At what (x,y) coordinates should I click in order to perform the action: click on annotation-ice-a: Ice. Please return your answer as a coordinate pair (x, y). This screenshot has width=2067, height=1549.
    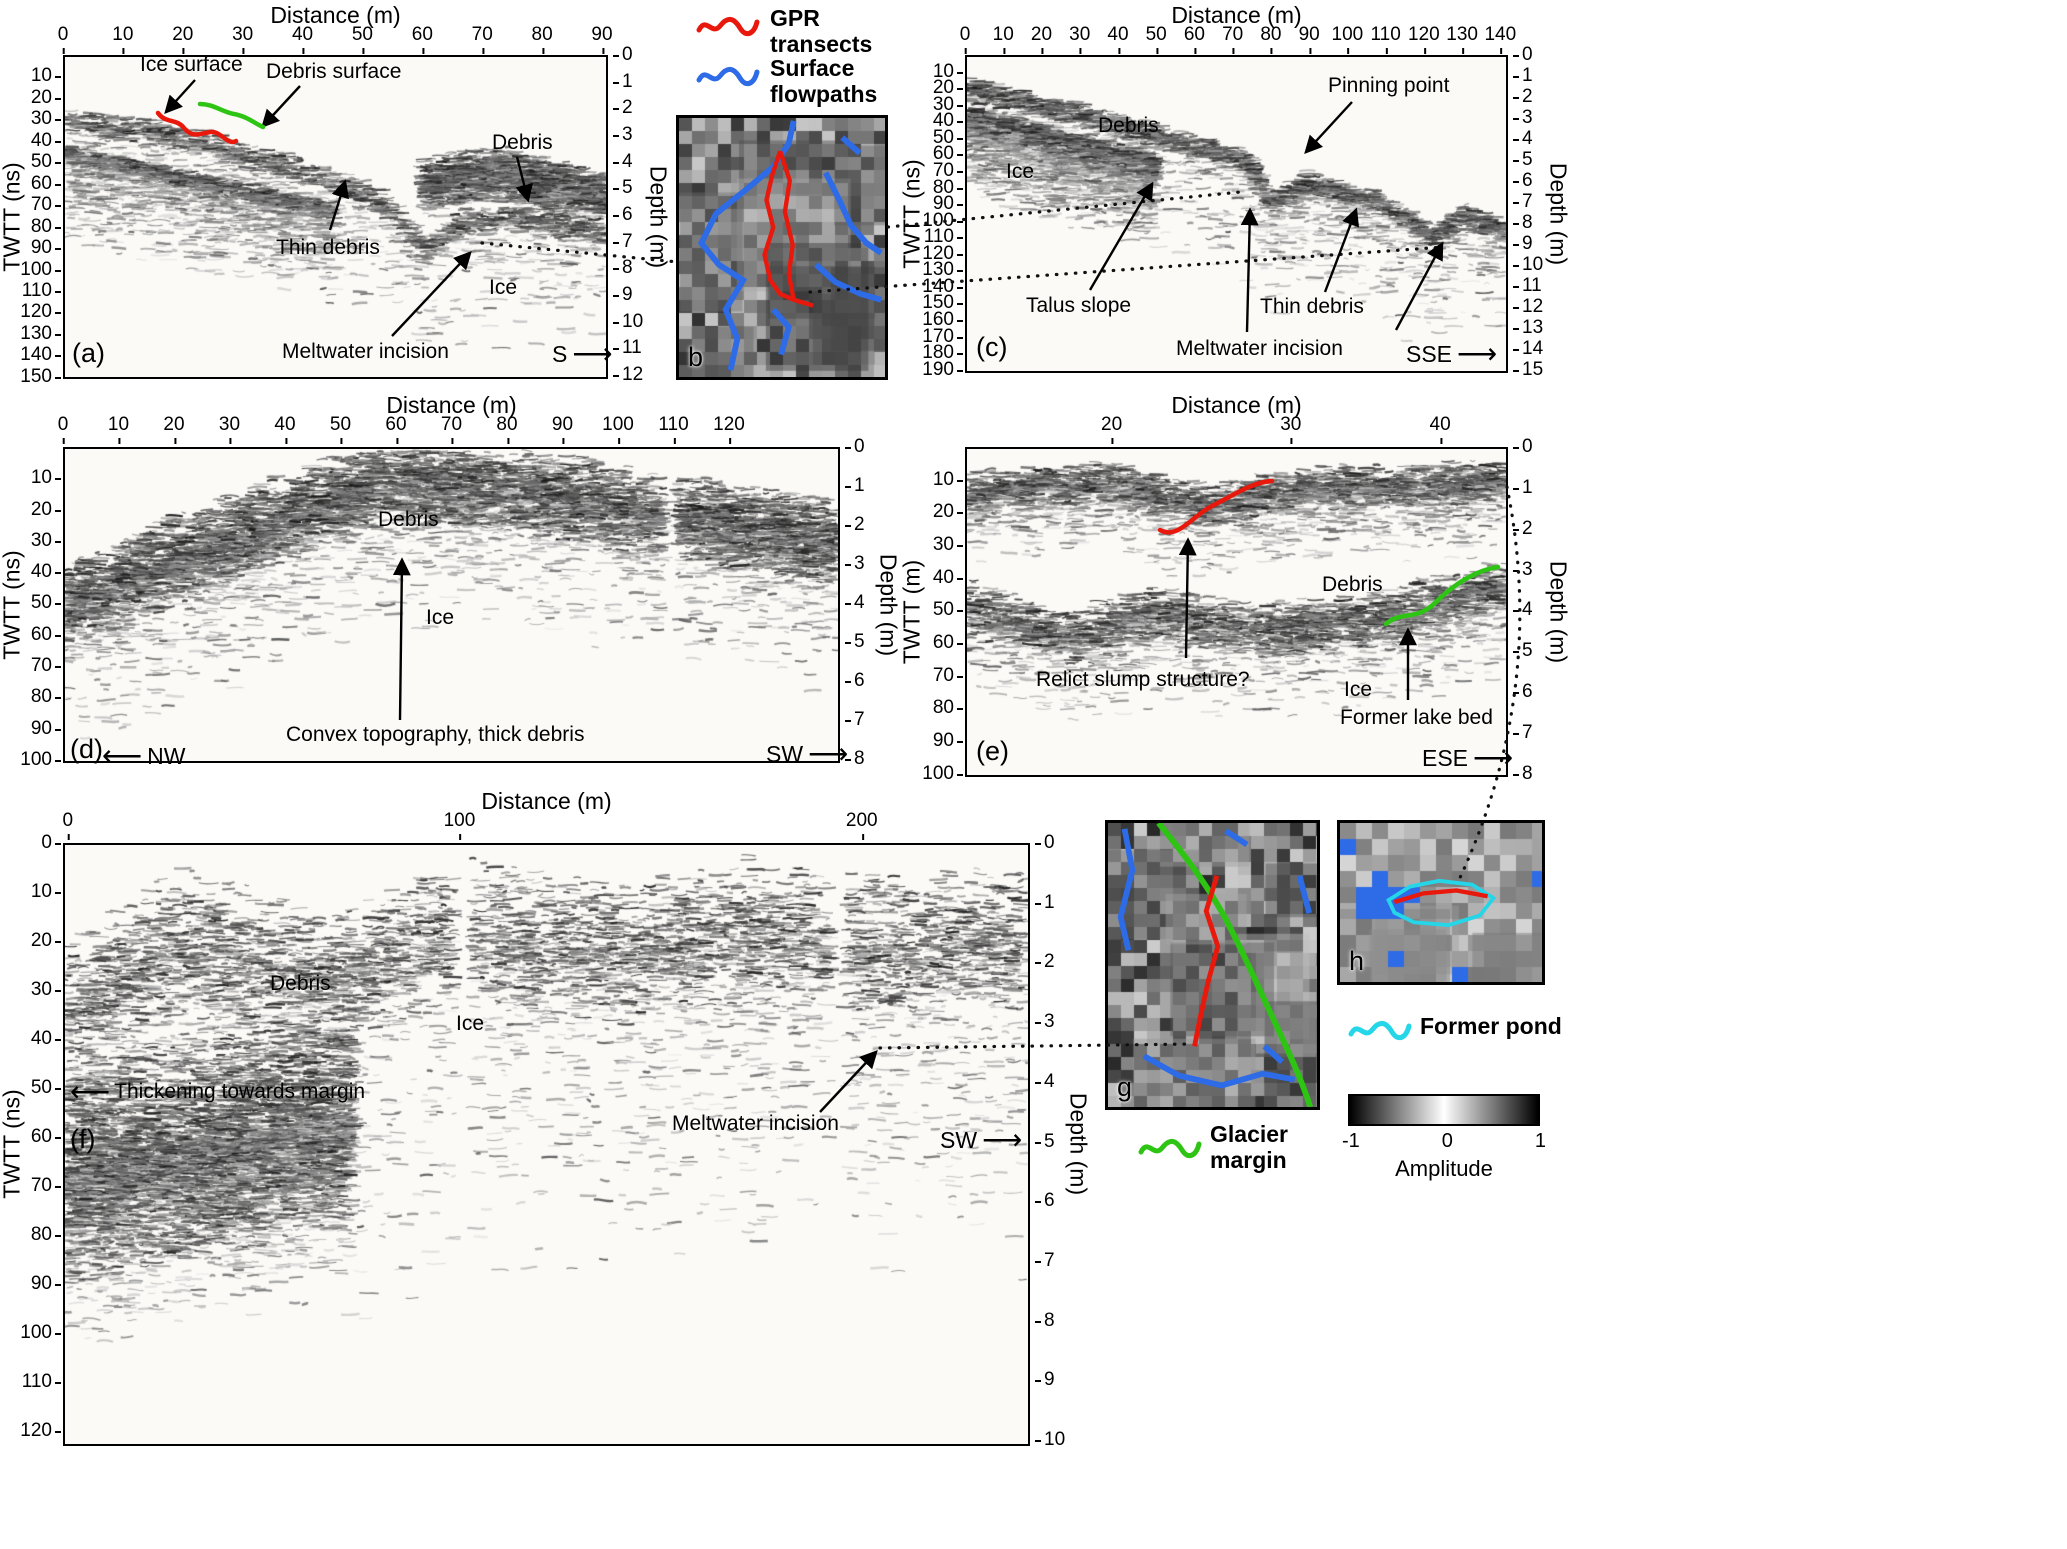
    Looking at the image, I should click on (503, 287).